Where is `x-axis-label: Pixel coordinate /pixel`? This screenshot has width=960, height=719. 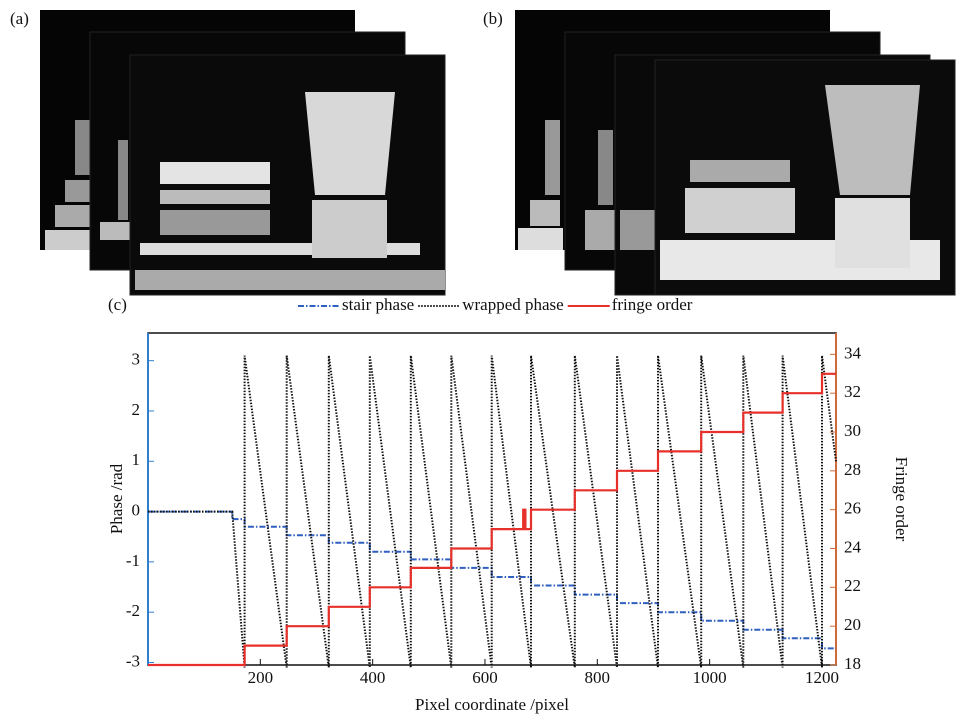
x-axis-label: Pixel coordinate /pixel is located at coordinates (492, 704).